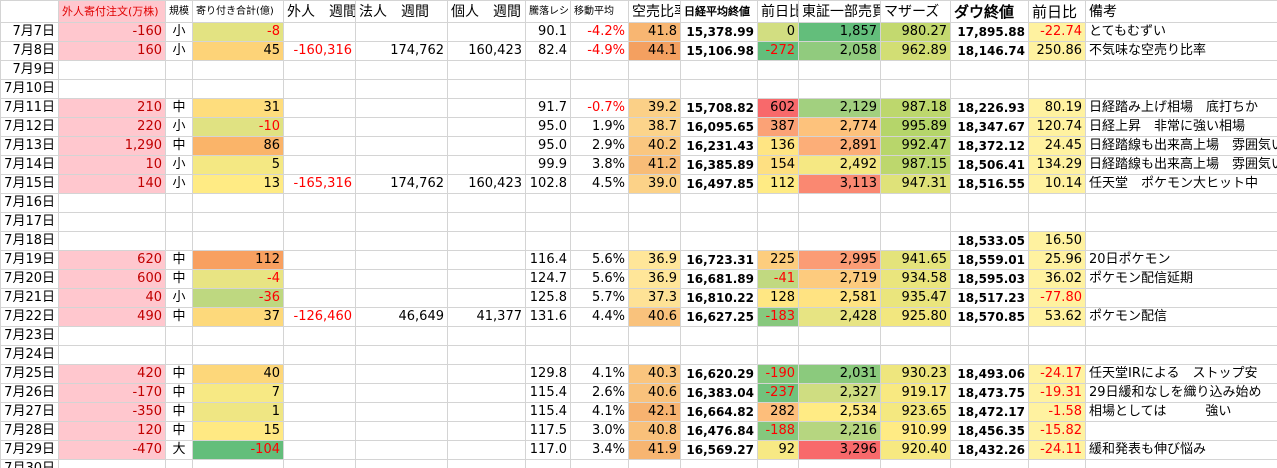  I want to click on cell: 3,113, so click(839, 184).